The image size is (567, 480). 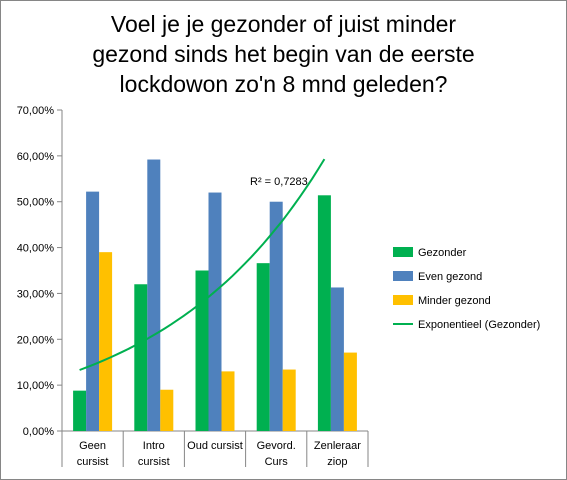 What do you see at coordinates (36, 111) in the screenshot?
I see `y-tick-label: 70,00%` at bounding box center [36, 111].